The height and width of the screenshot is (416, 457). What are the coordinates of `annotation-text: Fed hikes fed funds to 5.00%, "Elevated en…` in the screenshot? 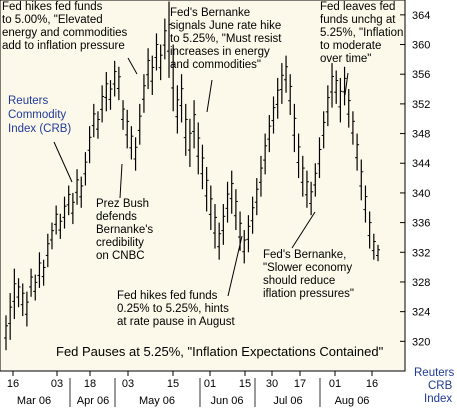 It's located at (65, 26).